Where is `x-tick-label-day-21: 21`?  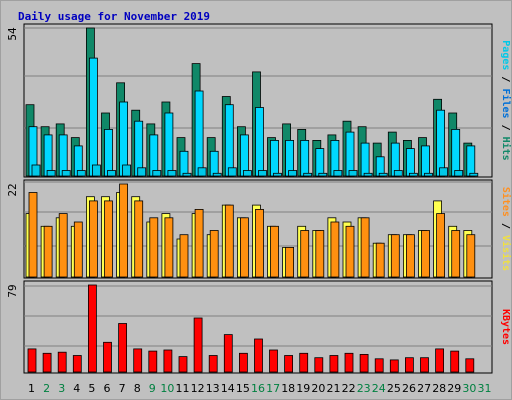
x-tick-label-day-21: 21 is located at coordinates (334, 388).